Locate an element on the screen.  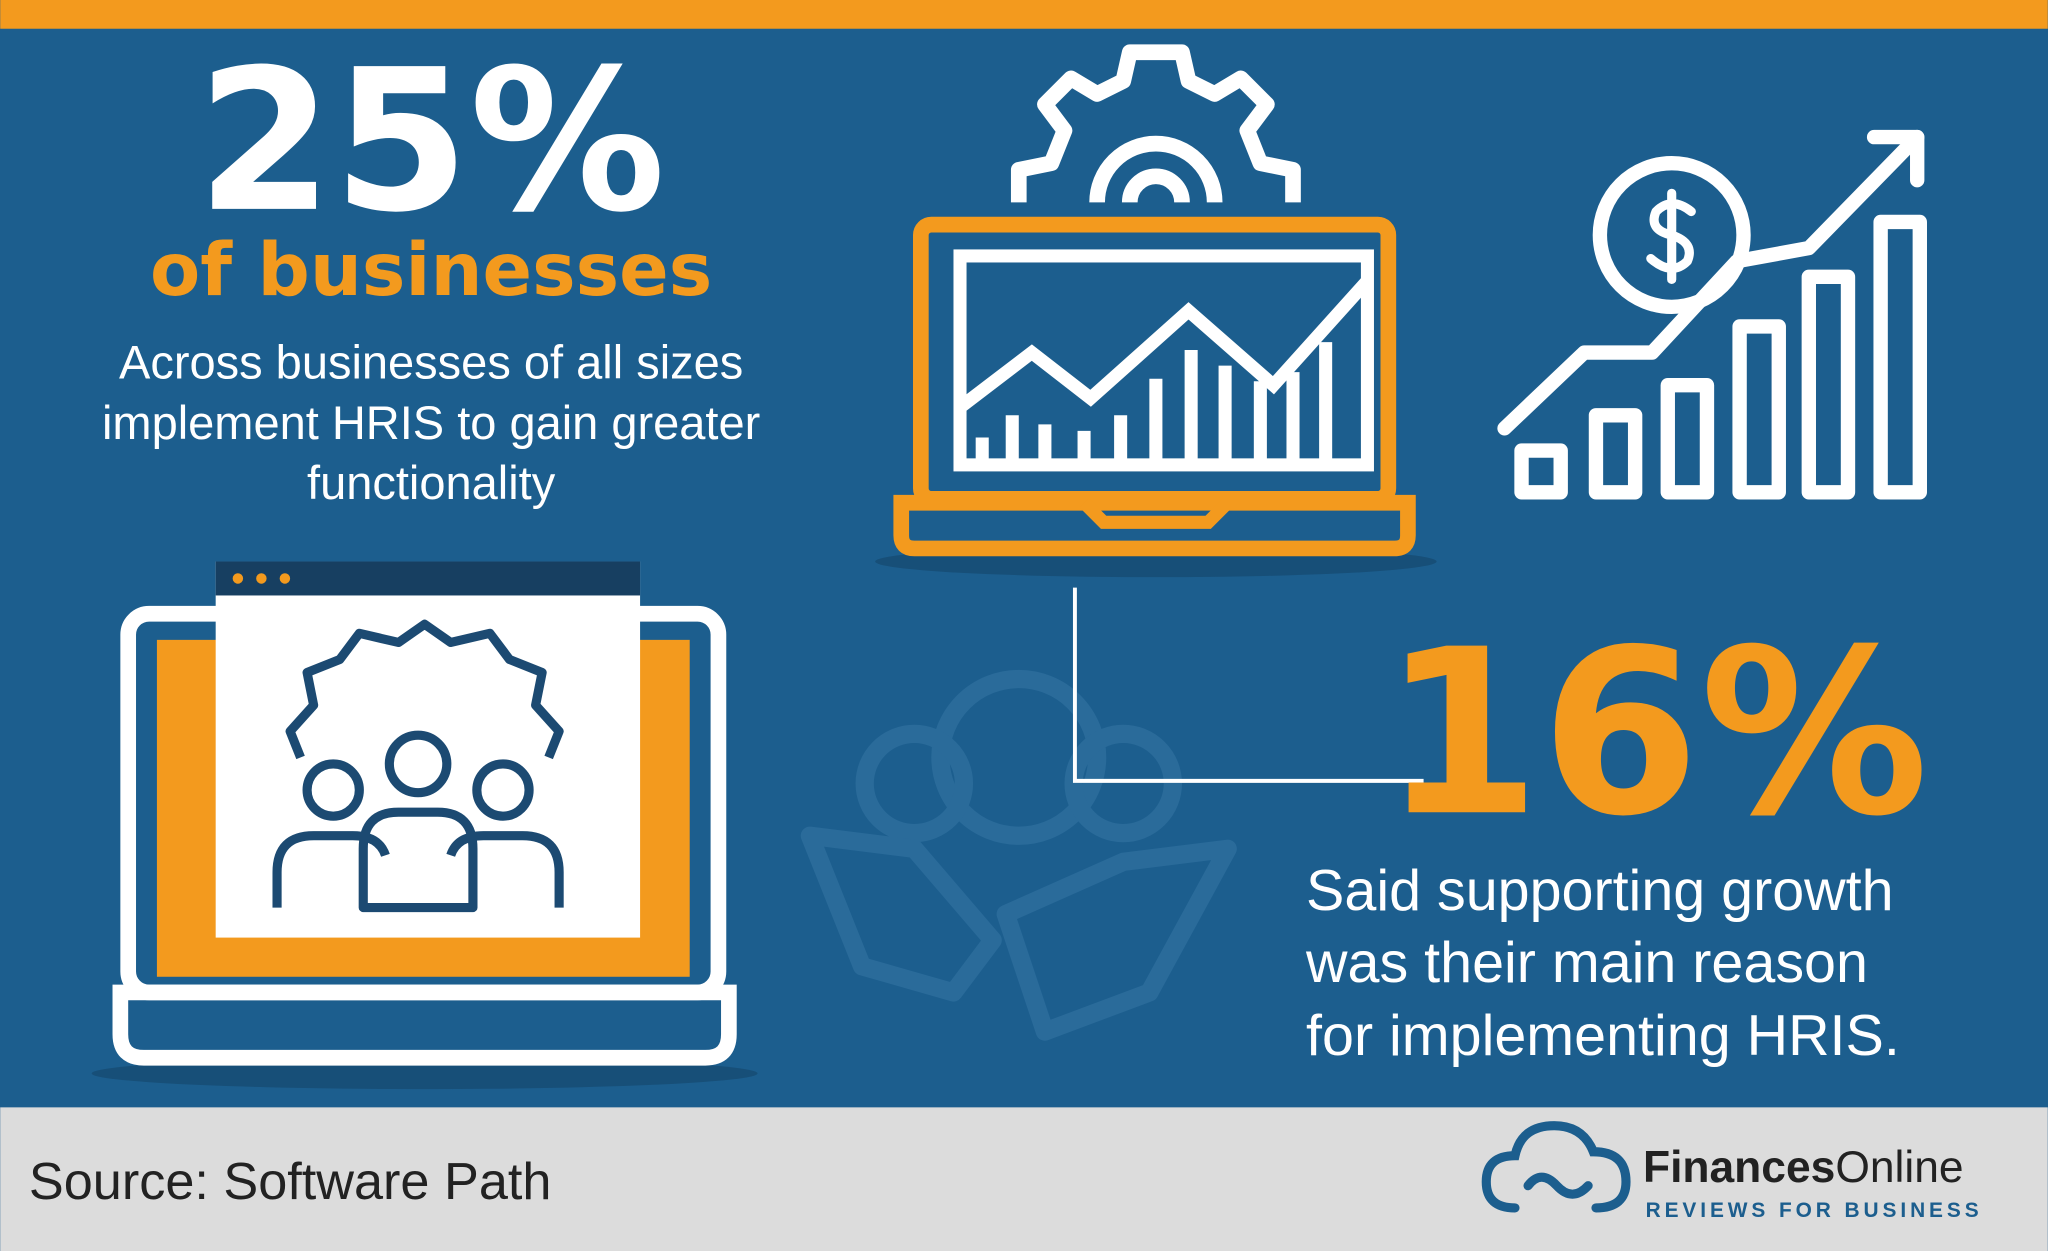
laptop-chart-icon is located at coordinates (1156, 311).